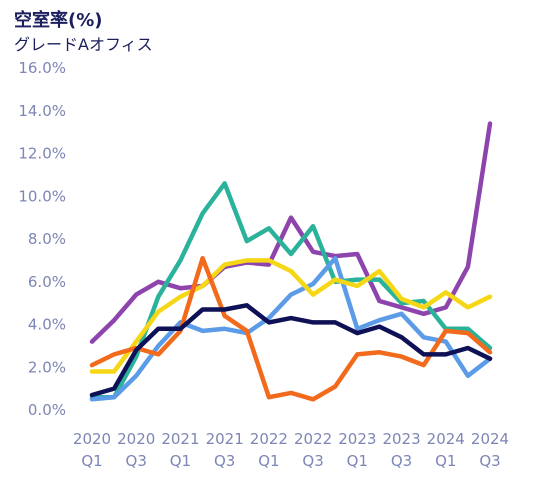 The width and height of the screenshot is (536, 482). Describe the element at coordinates (42, 68) in the screenshot. I see `y-tick-label: 16.0%` at that location.